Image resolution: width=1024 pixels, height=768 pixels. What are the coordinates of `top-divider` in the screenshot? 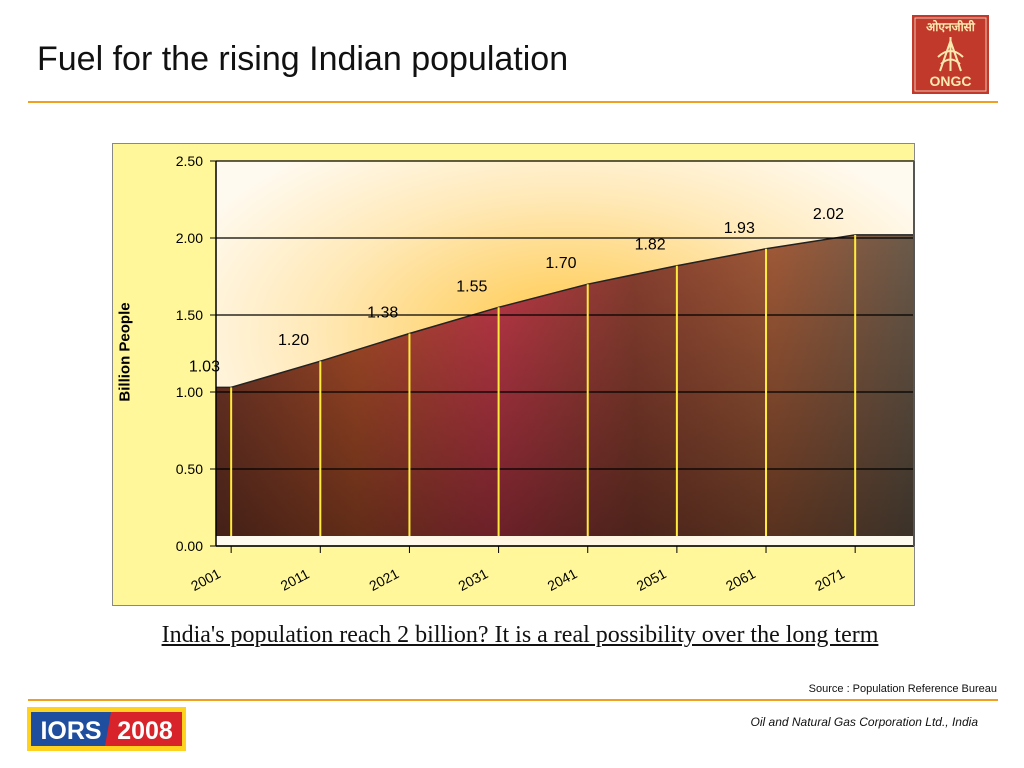 It's located at (513, 102).